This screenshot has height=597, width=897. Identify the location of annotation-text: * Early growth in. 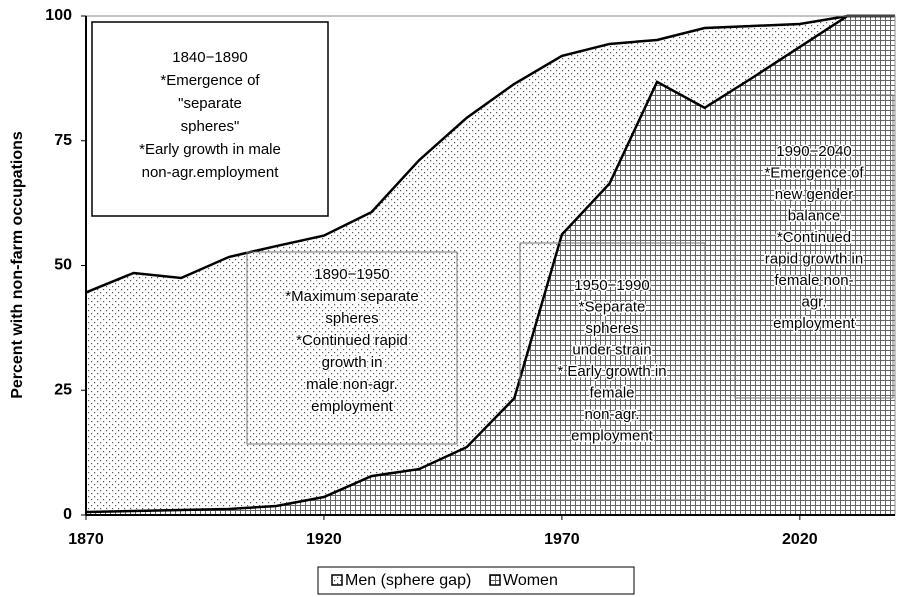
(611, 371).